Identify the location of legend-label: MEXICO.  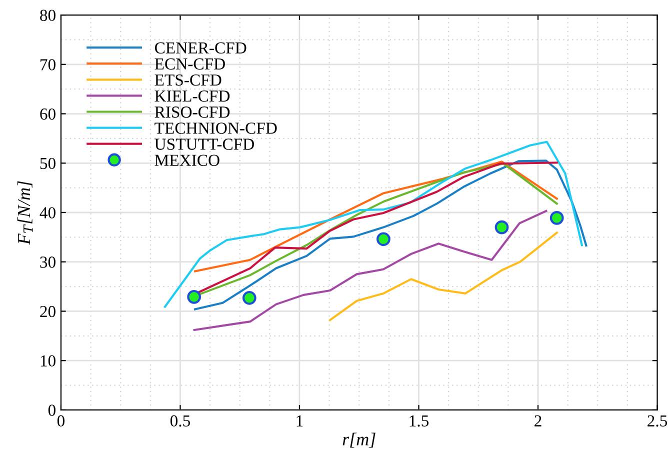
(187, 160).